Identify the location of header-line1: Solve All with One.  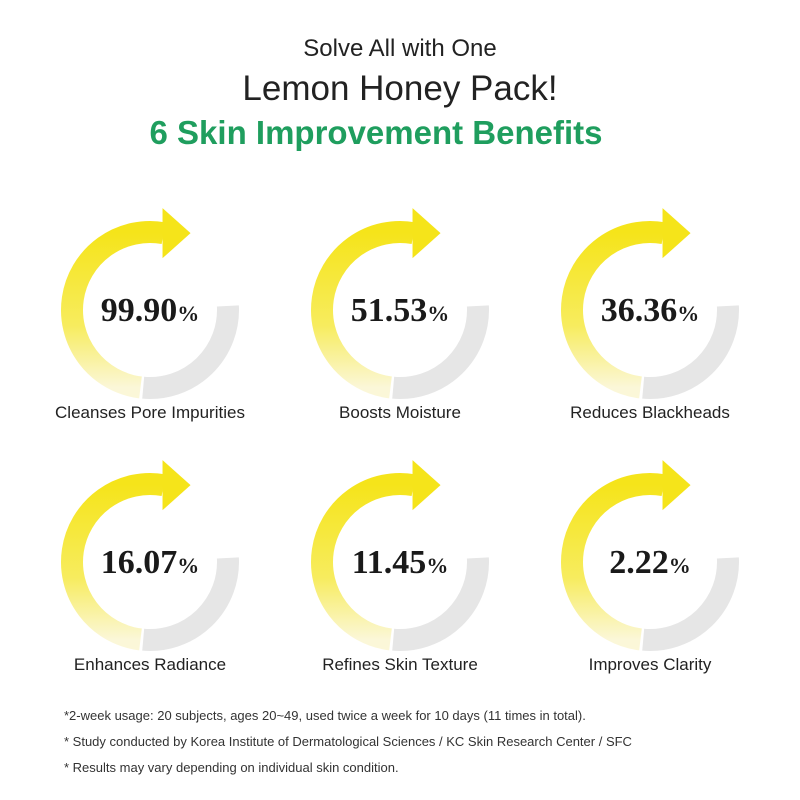
(399, 48).